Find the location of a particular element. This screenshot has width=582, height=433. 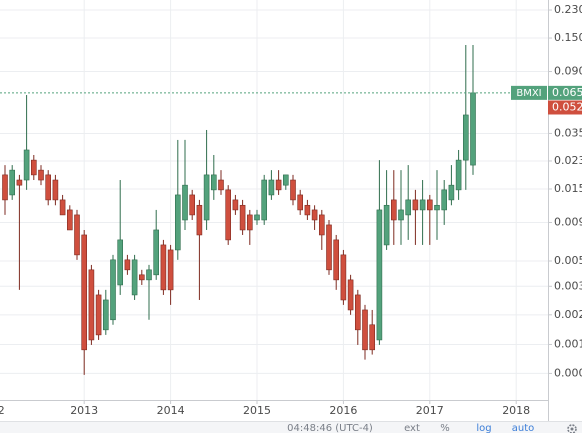

y-tick-label: 0.009 is located at coordinates (568, 221).